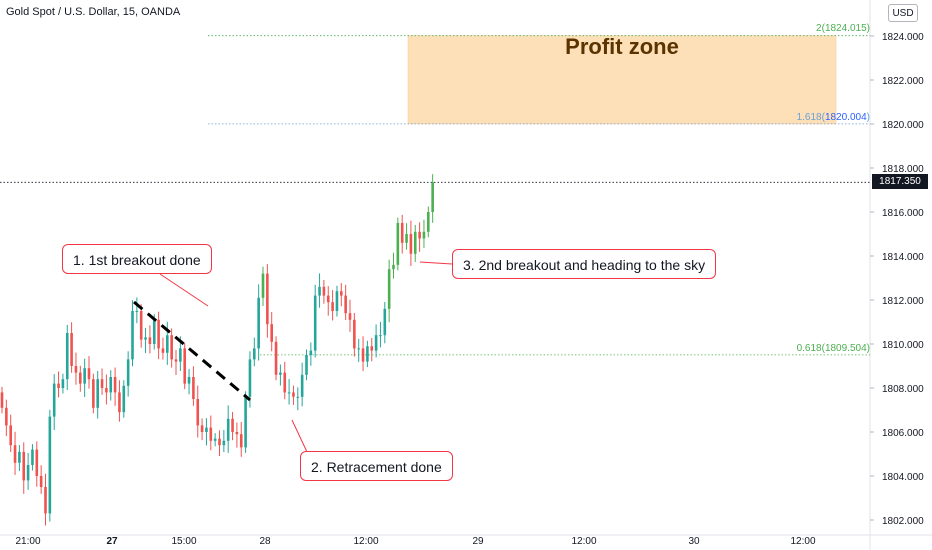  What do you see at coordinates (478, 541) in the screenshot?
I see `x-tick-label: 29` at bounding box center [478, 541].